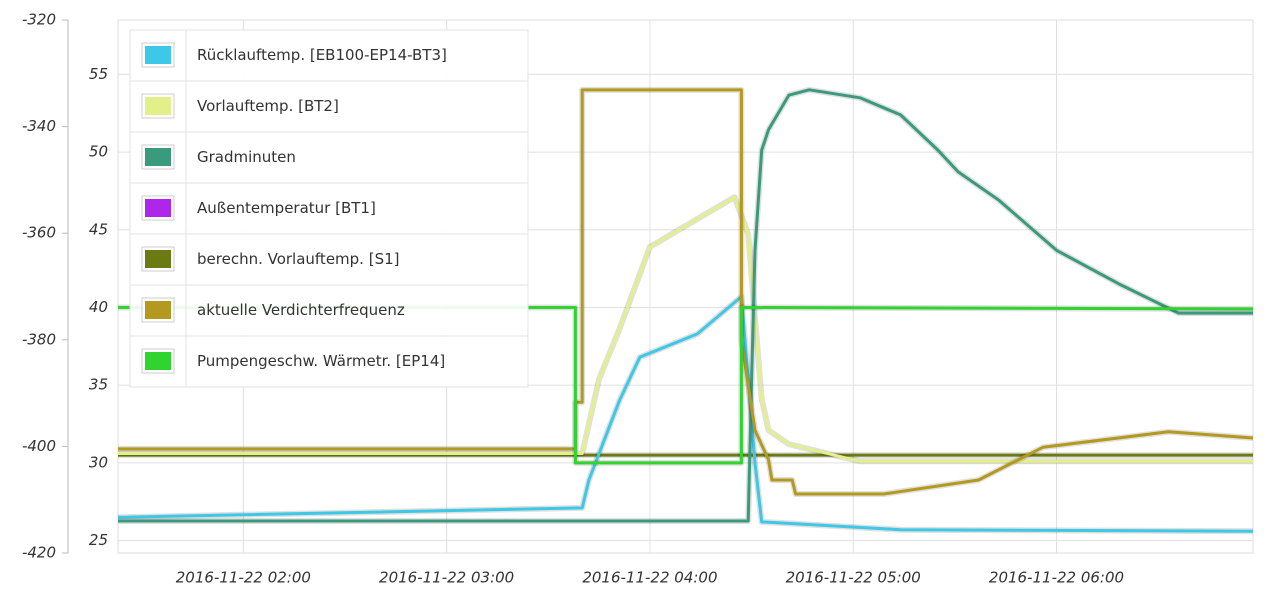  I want to click on y-tick-label: 50, so click(98, 152).